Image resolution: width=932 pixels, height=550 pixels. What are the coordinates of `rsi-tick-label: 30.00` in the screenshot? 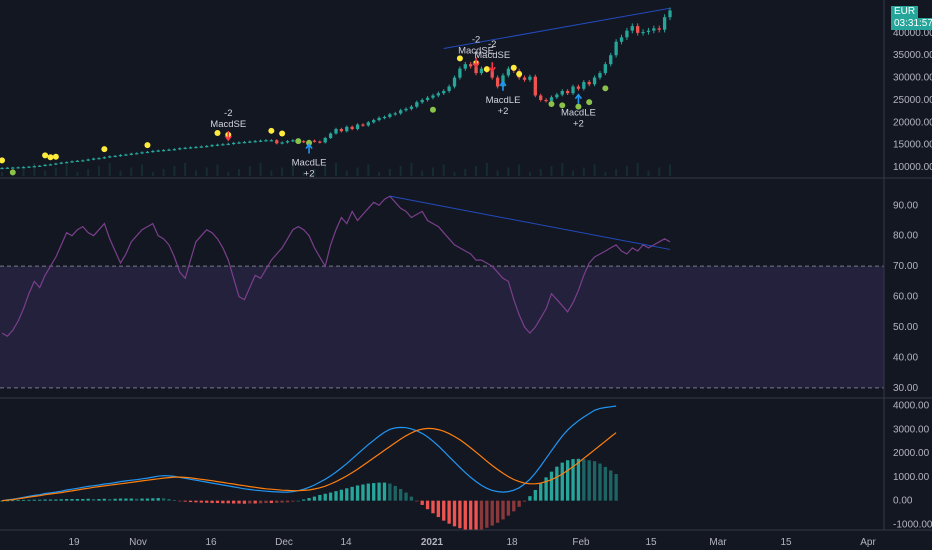 It's located at (905, 388).